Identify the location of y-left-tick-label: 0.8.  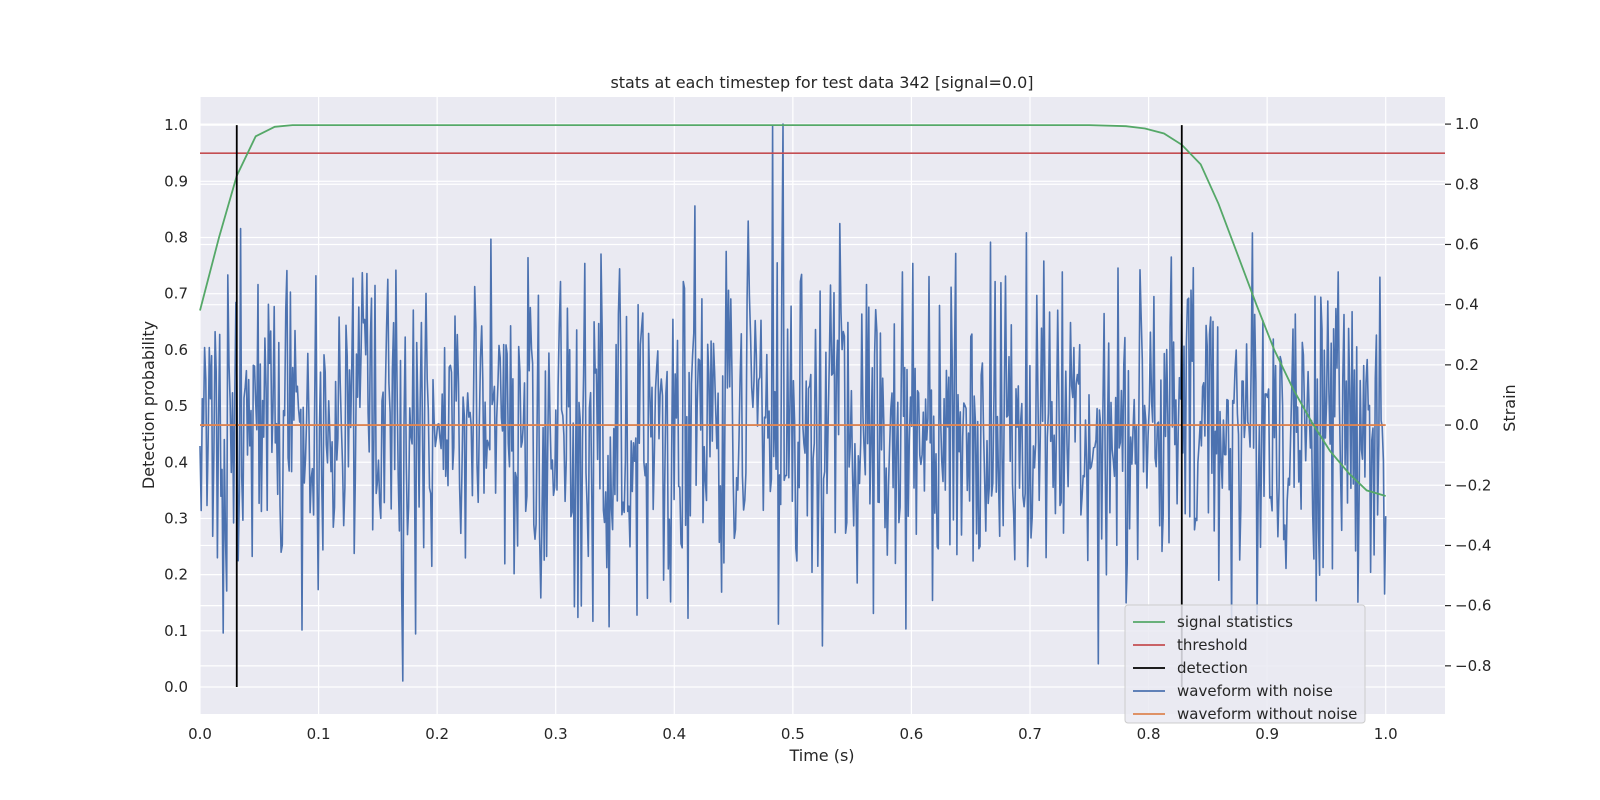
(176, 237).